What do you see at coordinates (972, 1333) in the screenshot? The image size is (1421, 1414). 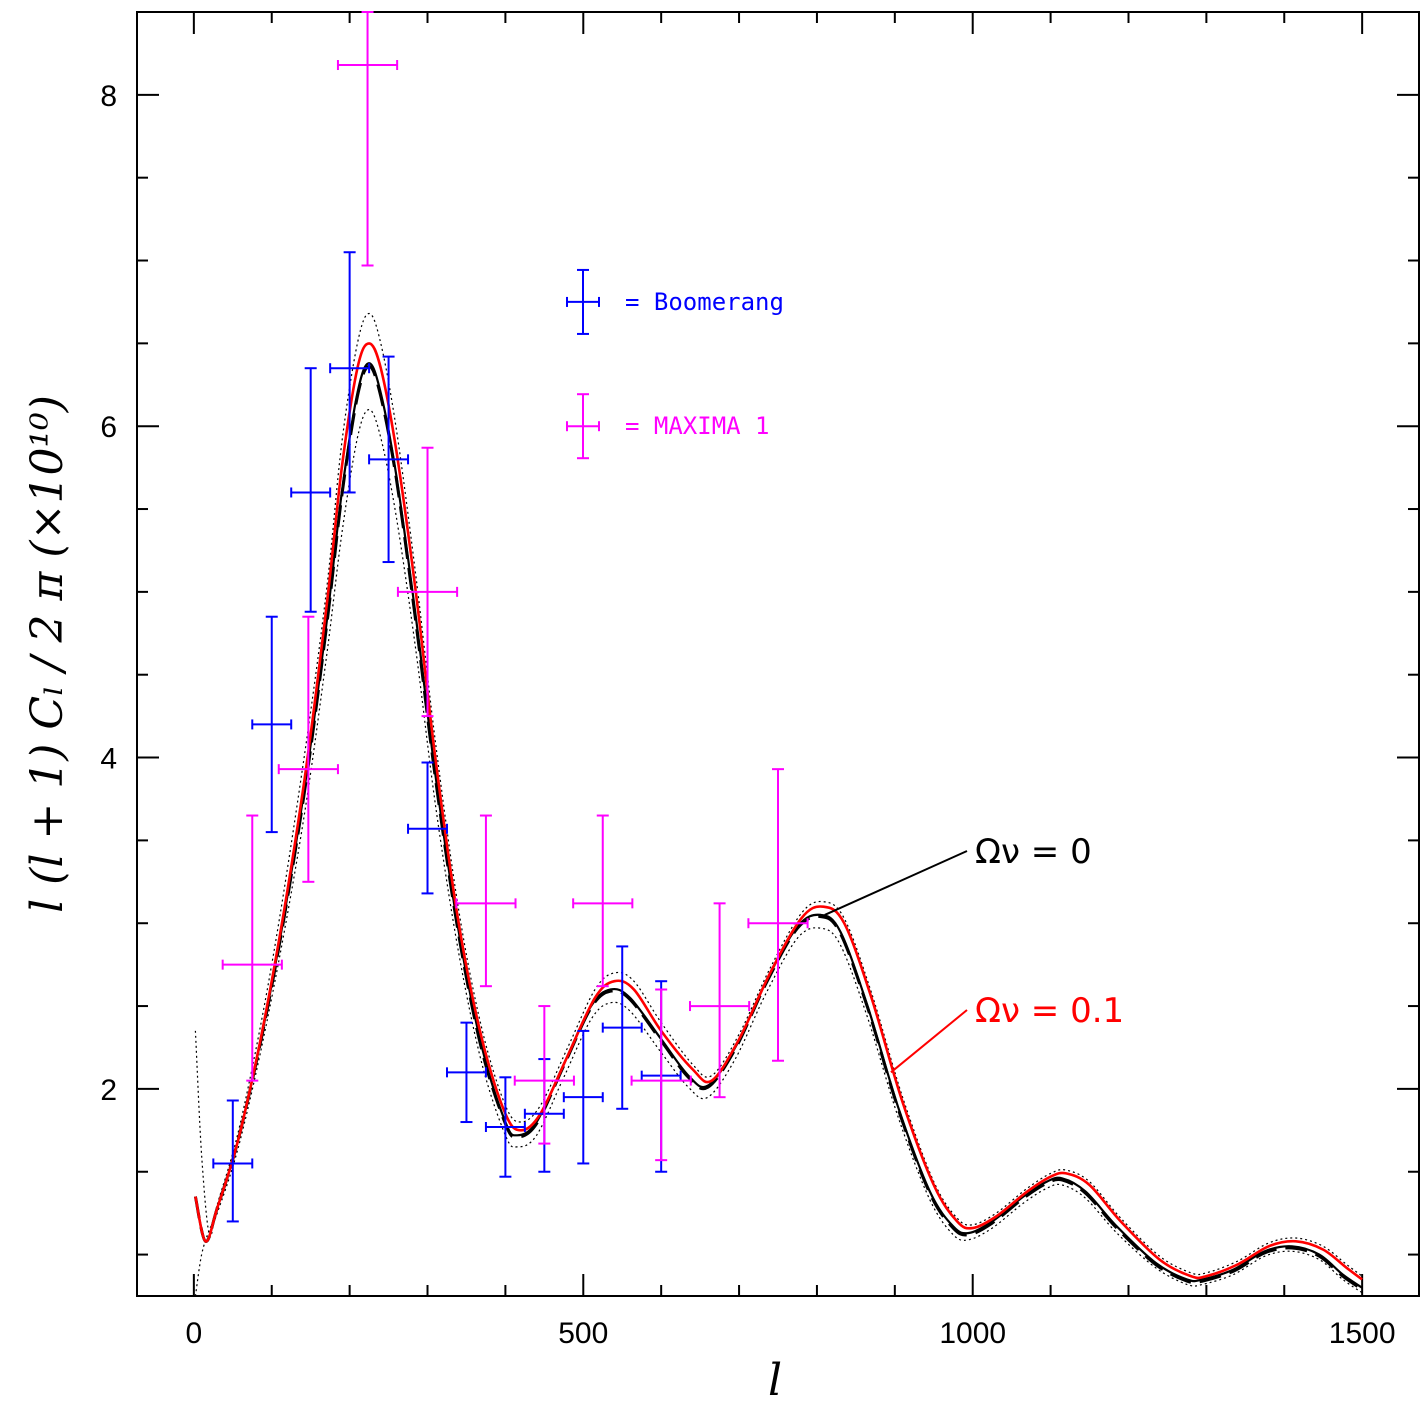 I see `x-tick-label: 1000` at bounding box center [972, 1333].